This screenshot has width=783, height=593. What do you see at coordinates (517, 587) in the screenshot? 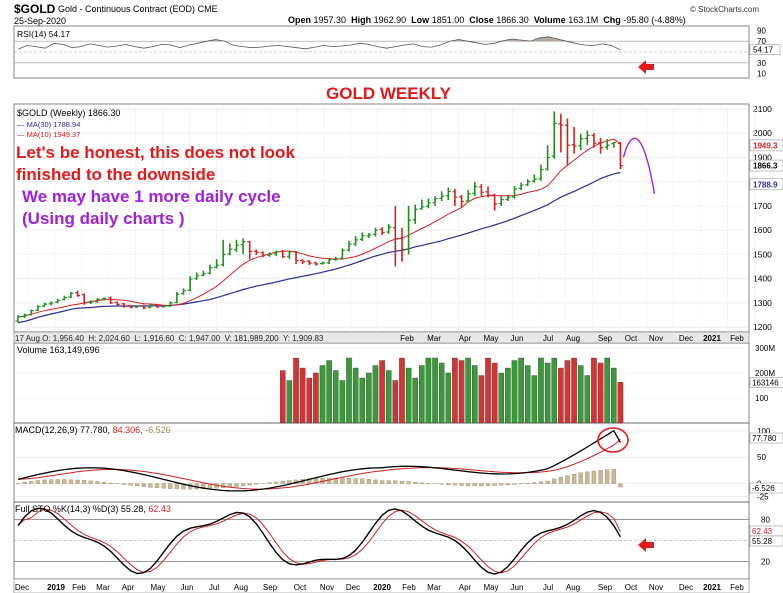
I see `x-bottom-label: Jun` at bounding box center [517, 587].